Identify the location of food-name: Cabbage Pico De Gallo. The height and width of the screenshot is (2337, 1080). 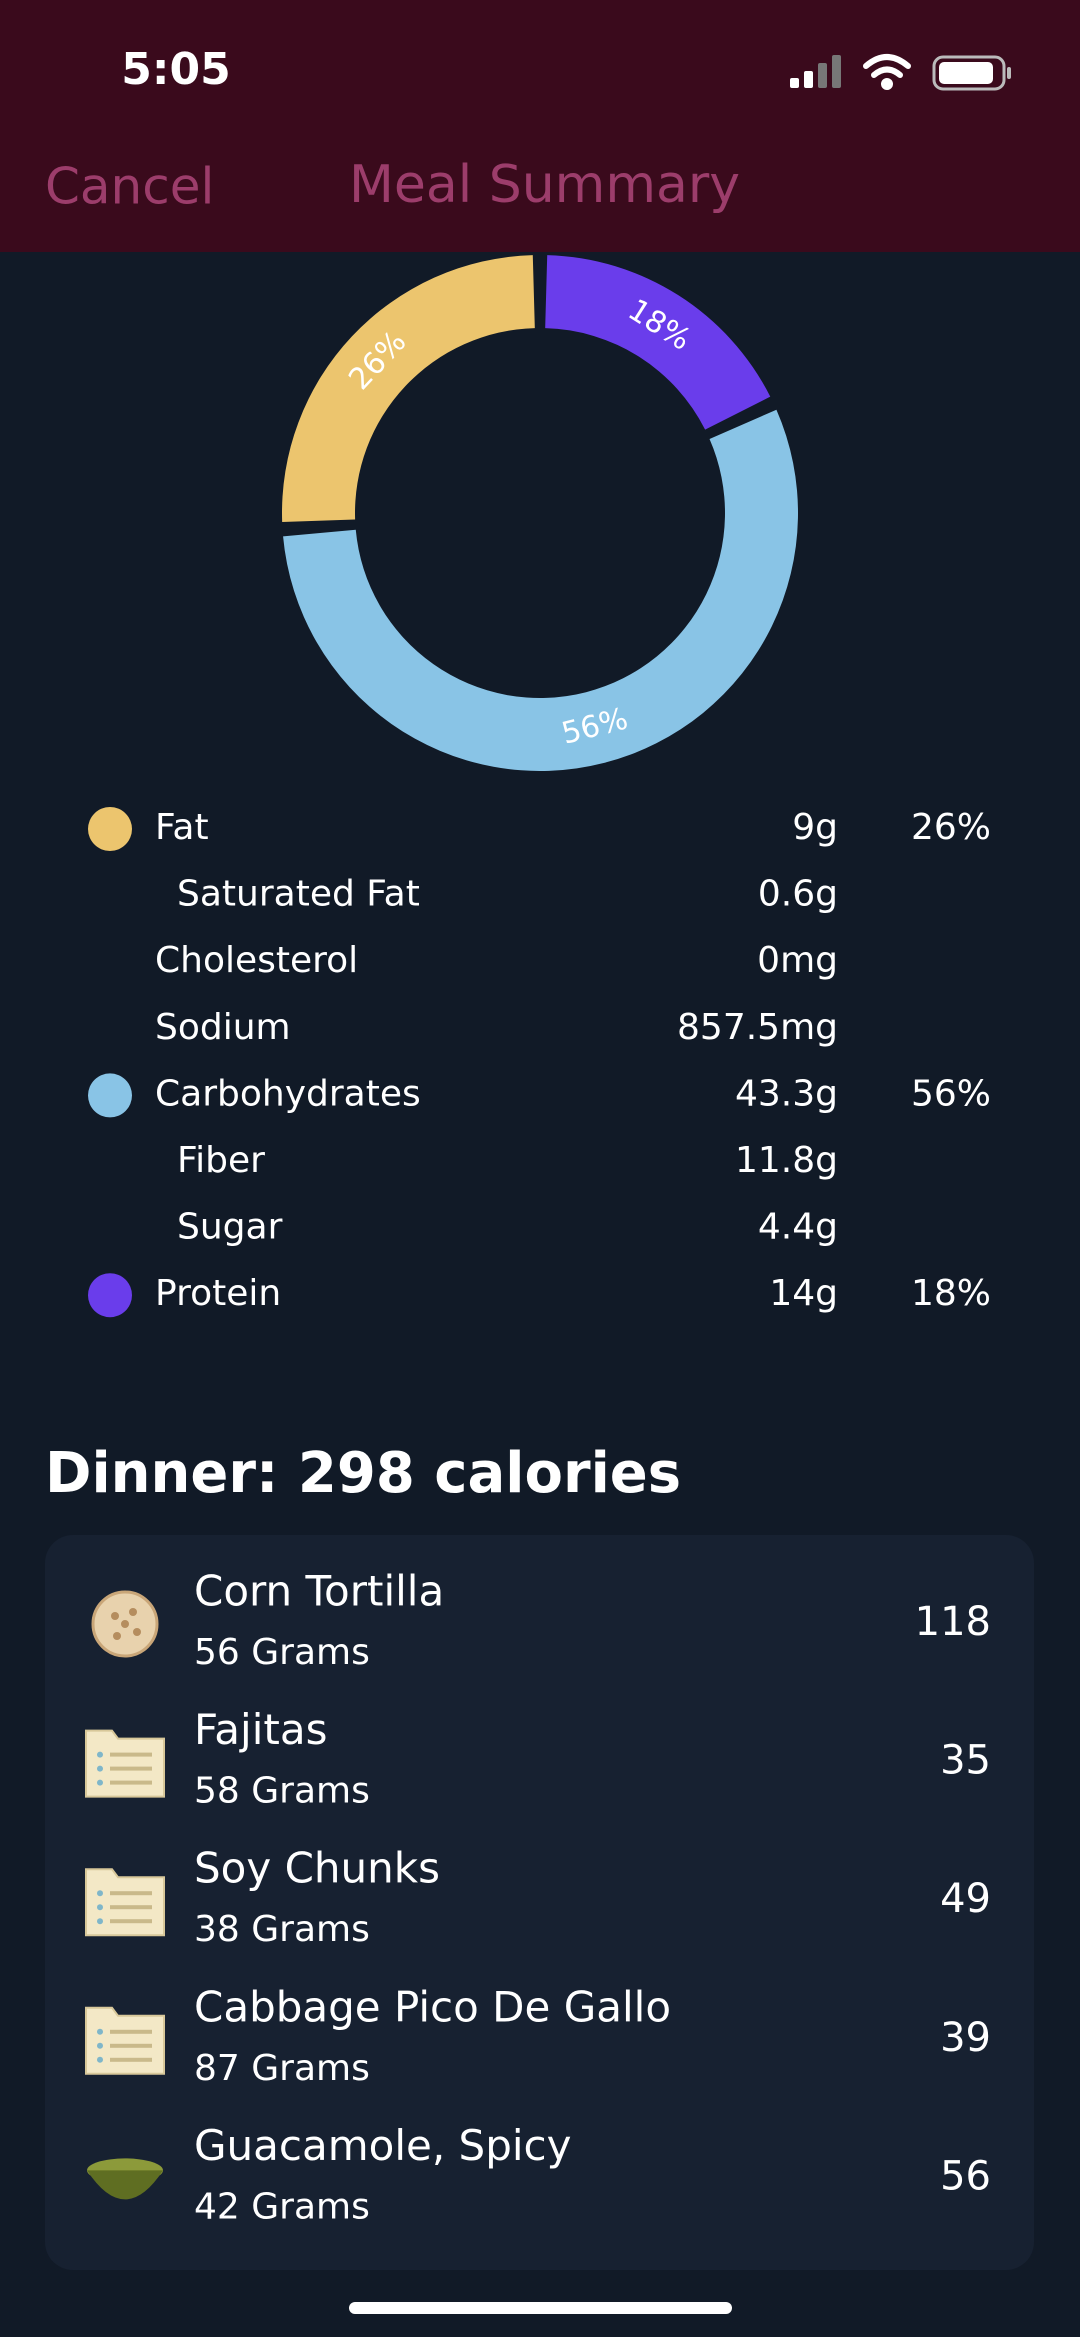
(432, 2006).